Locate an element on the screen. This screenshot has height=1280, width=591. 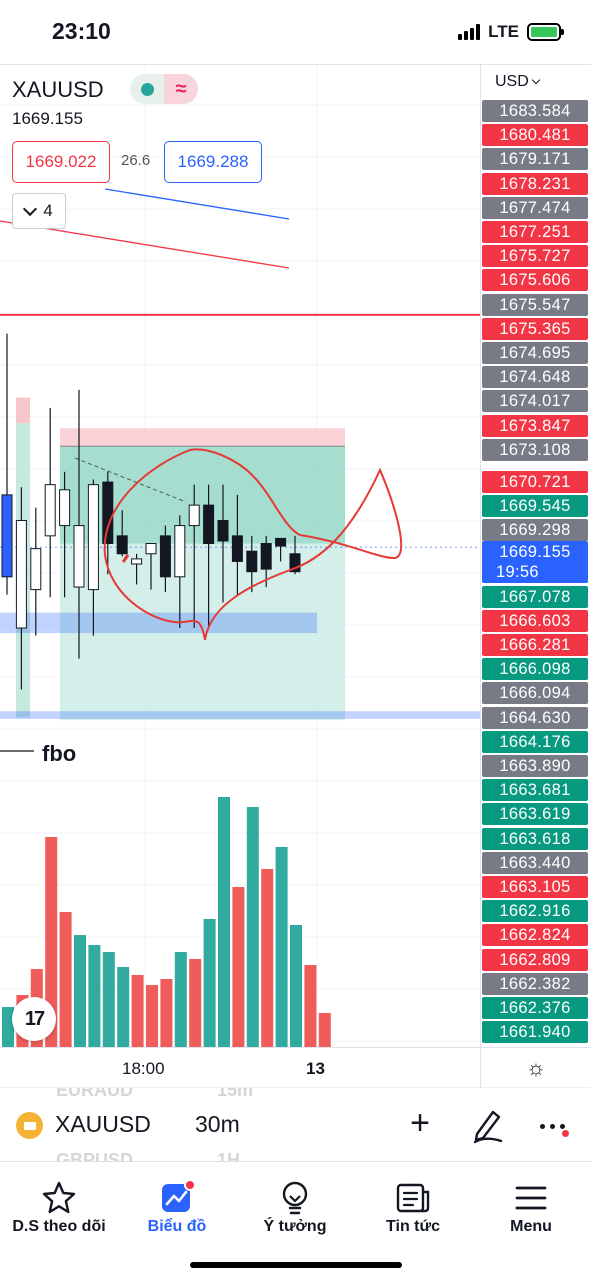
nav-ideas: Ý tưởng is located at coordinates (295, 1207).